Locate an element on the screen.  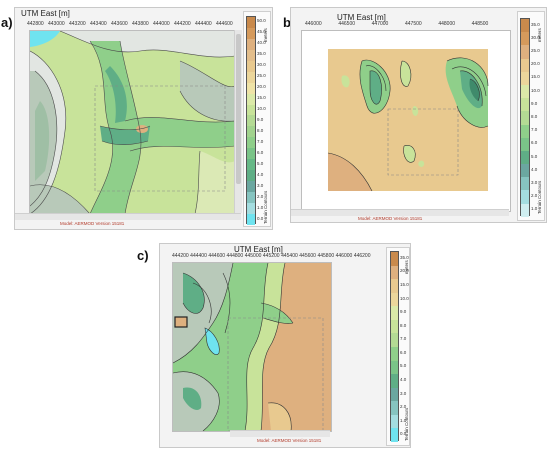
panel-b-axis-title: UTM East [m] is located at coordinates (361, 17).